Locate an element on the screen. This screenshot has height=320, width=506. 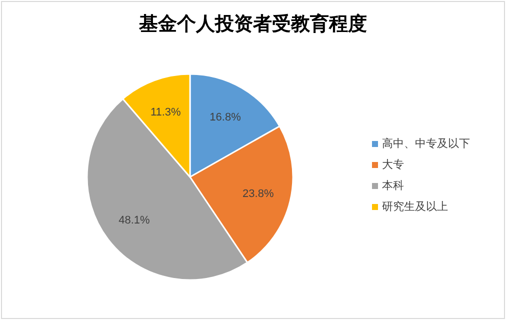
legend-label: 高中、中专及以下 is located at coordinates (426, 143).